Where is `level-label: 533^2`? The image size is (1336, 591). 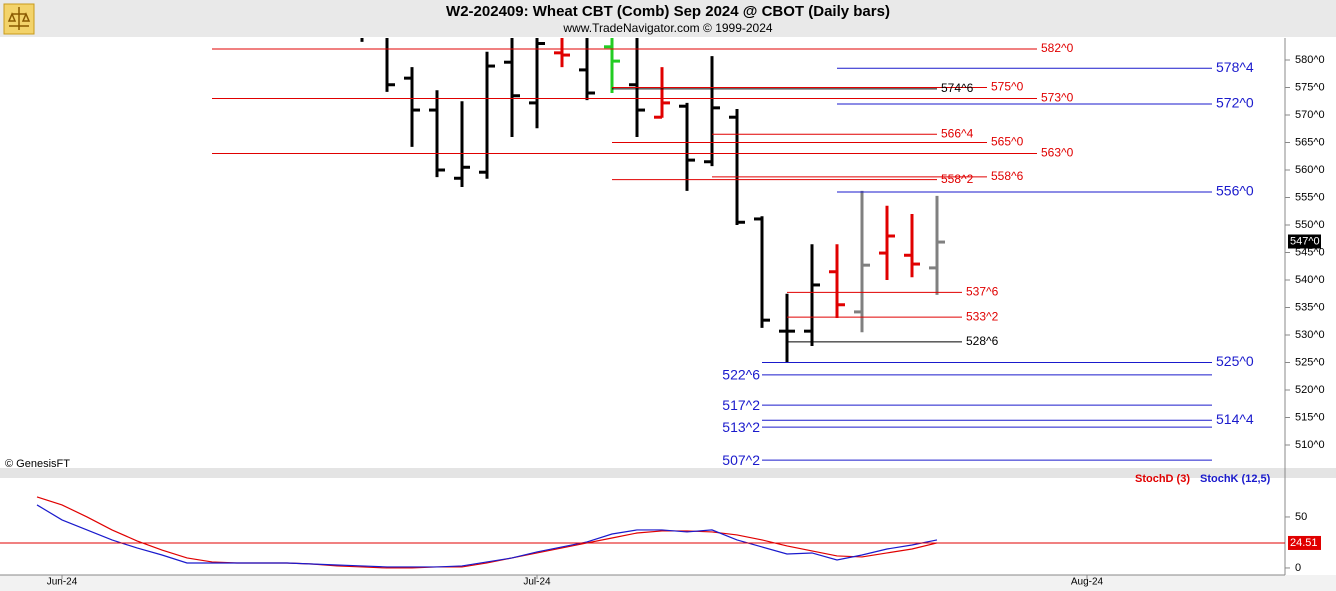
level-label: 533^2 is located at coordinates (982, 316).